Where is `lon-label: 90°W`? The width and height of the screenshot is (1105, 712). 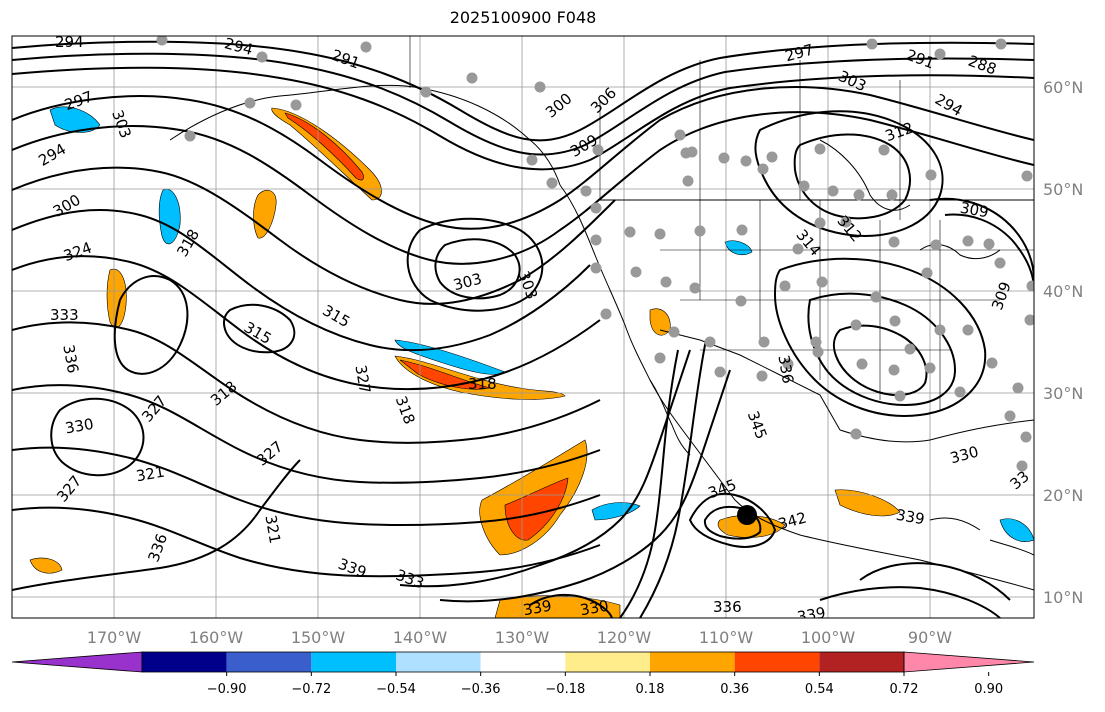 lon-label: 90°W is located at coordinates (930, 637).